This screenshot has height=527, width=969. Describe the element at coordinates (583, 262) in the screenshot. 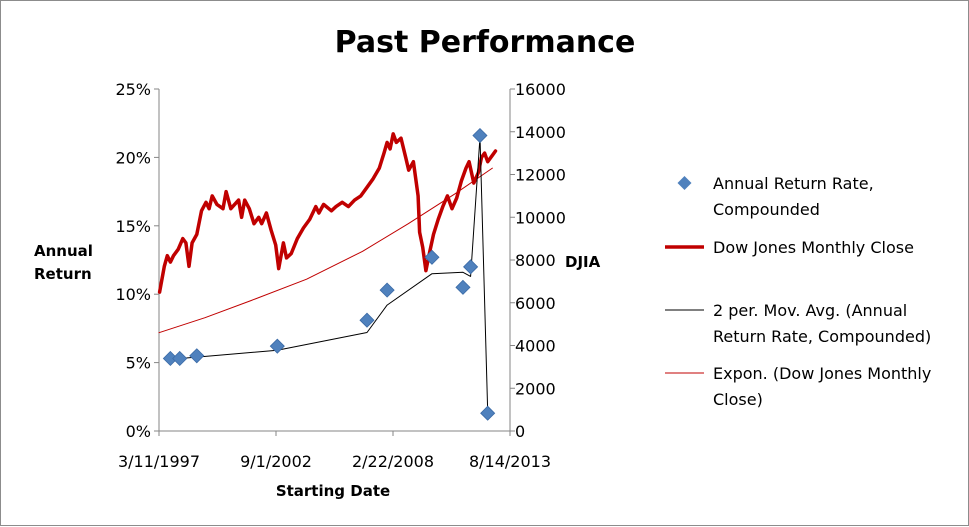

I see `y-right-axis-title: DJIA` at that location.